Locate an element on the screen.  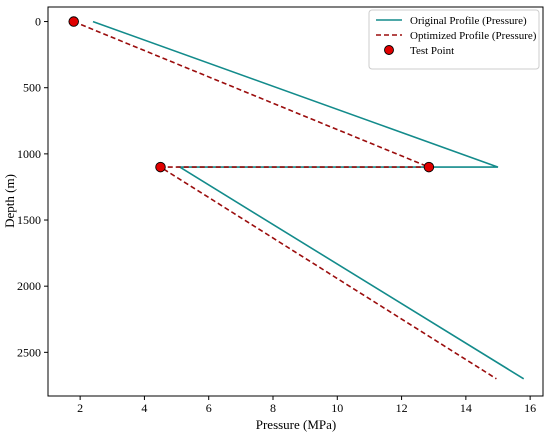
x-tick-label: 12 is located at coordinates (402, 408).